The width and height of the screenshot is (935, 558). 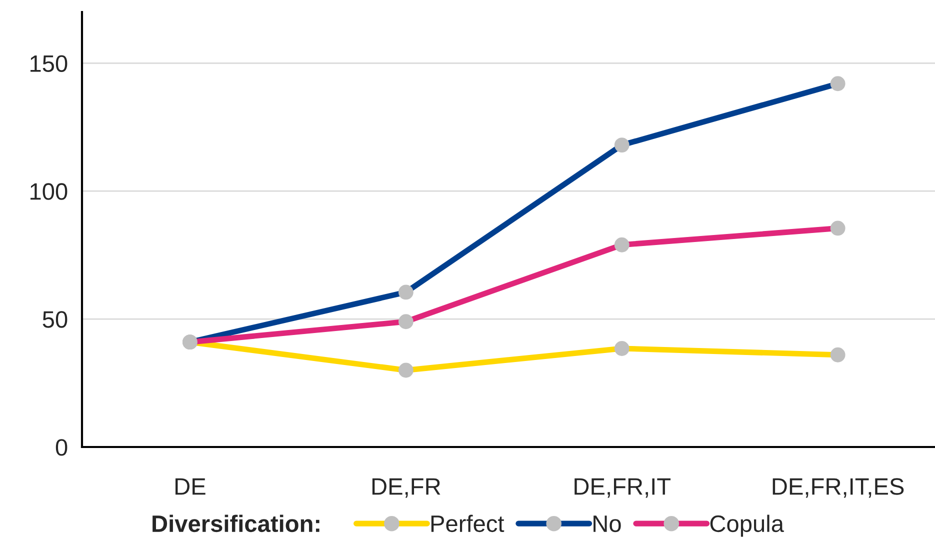 I want to click on legend-title: Diversification:, so click(x=236, y=523).